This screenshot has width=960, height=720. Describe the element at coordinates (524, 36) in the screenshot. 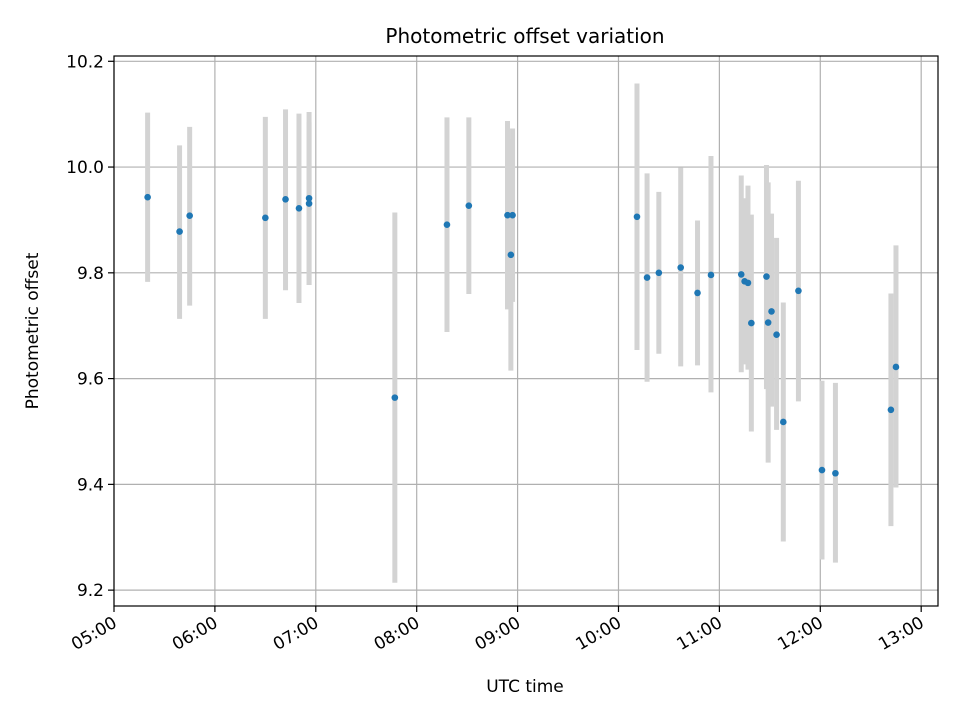

I see `chart-title: Photometric offset variation` at that location.